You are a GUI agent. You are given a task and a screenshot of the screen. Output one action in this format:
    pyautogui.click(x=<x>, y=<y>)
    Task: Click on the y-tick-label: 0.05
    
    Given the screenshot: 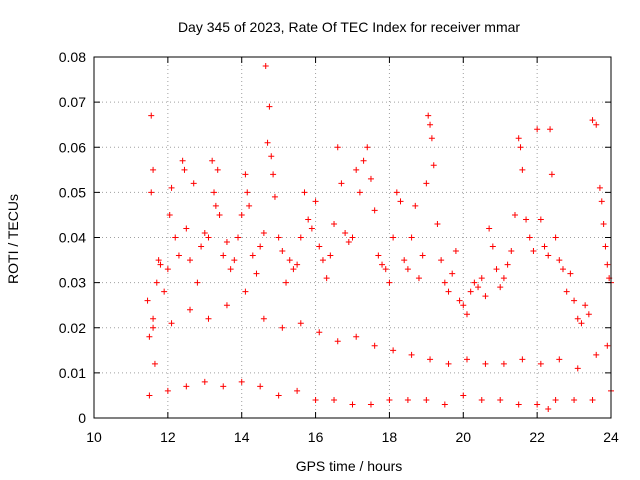 What is the action you would take?
    pyautogui.click(x=72, y=192)
    